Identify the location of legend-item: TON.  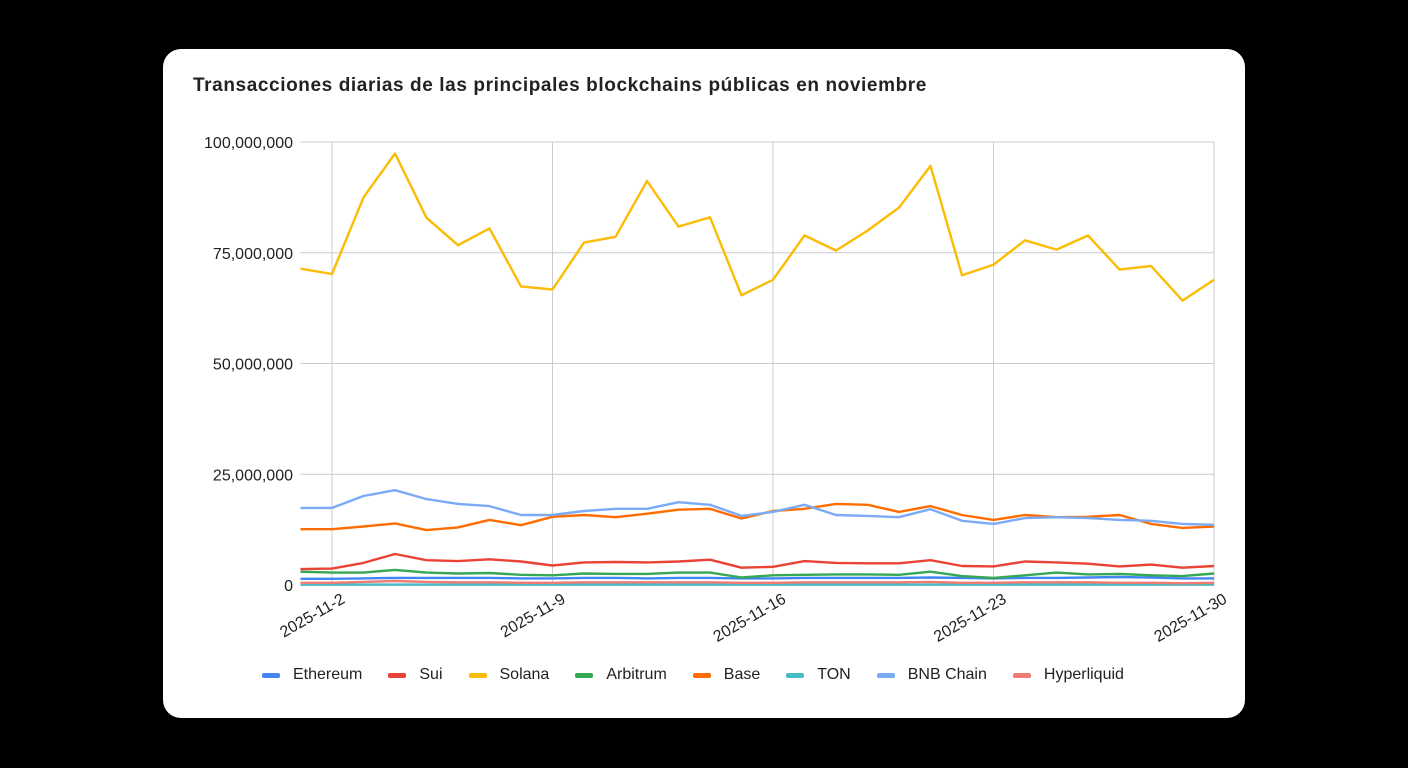
(818, 675).